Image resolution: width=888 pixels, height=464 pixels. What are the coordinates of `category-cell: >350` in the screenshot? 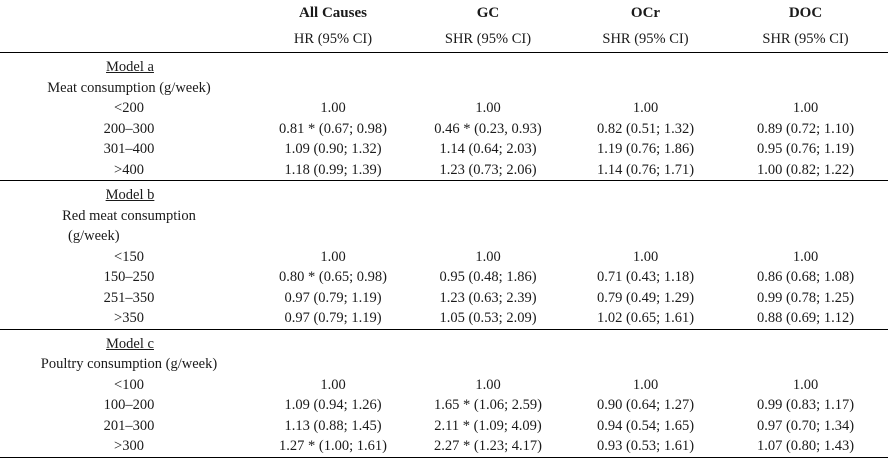 It's located at (129, 318).